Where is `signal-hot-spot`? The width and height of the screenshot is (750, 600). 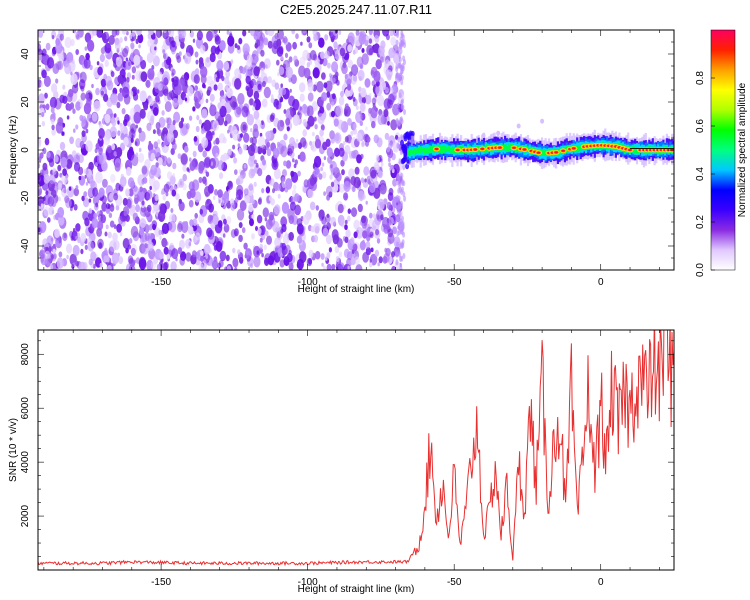 signal-hot-spot is located at coordinates (574, 148).